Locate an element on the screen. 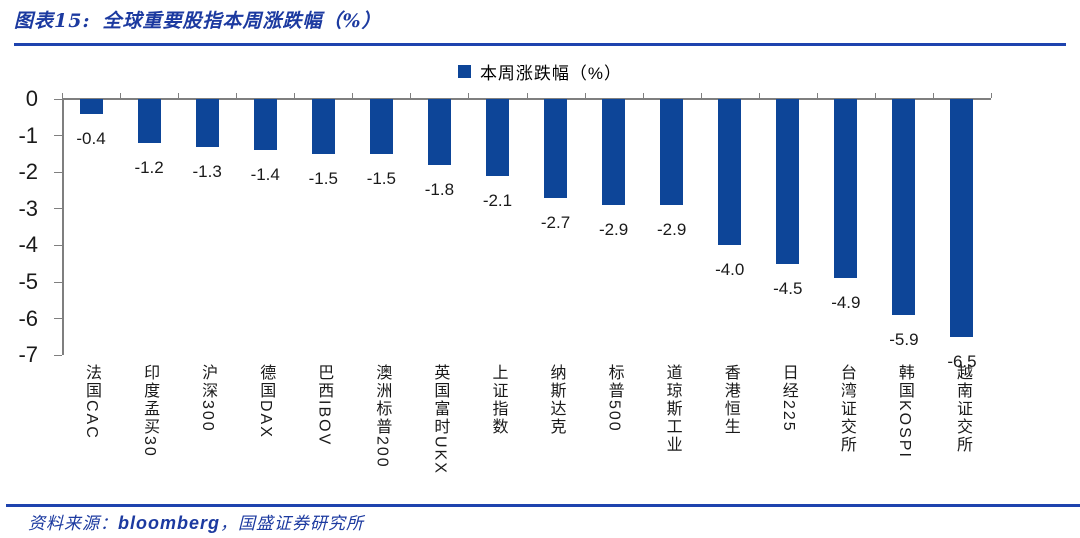 This screenshot has width=1080, height=538. source-note: 资料来源：bloomberg，国盛证券研究所 is located at coordinates (196, 521).